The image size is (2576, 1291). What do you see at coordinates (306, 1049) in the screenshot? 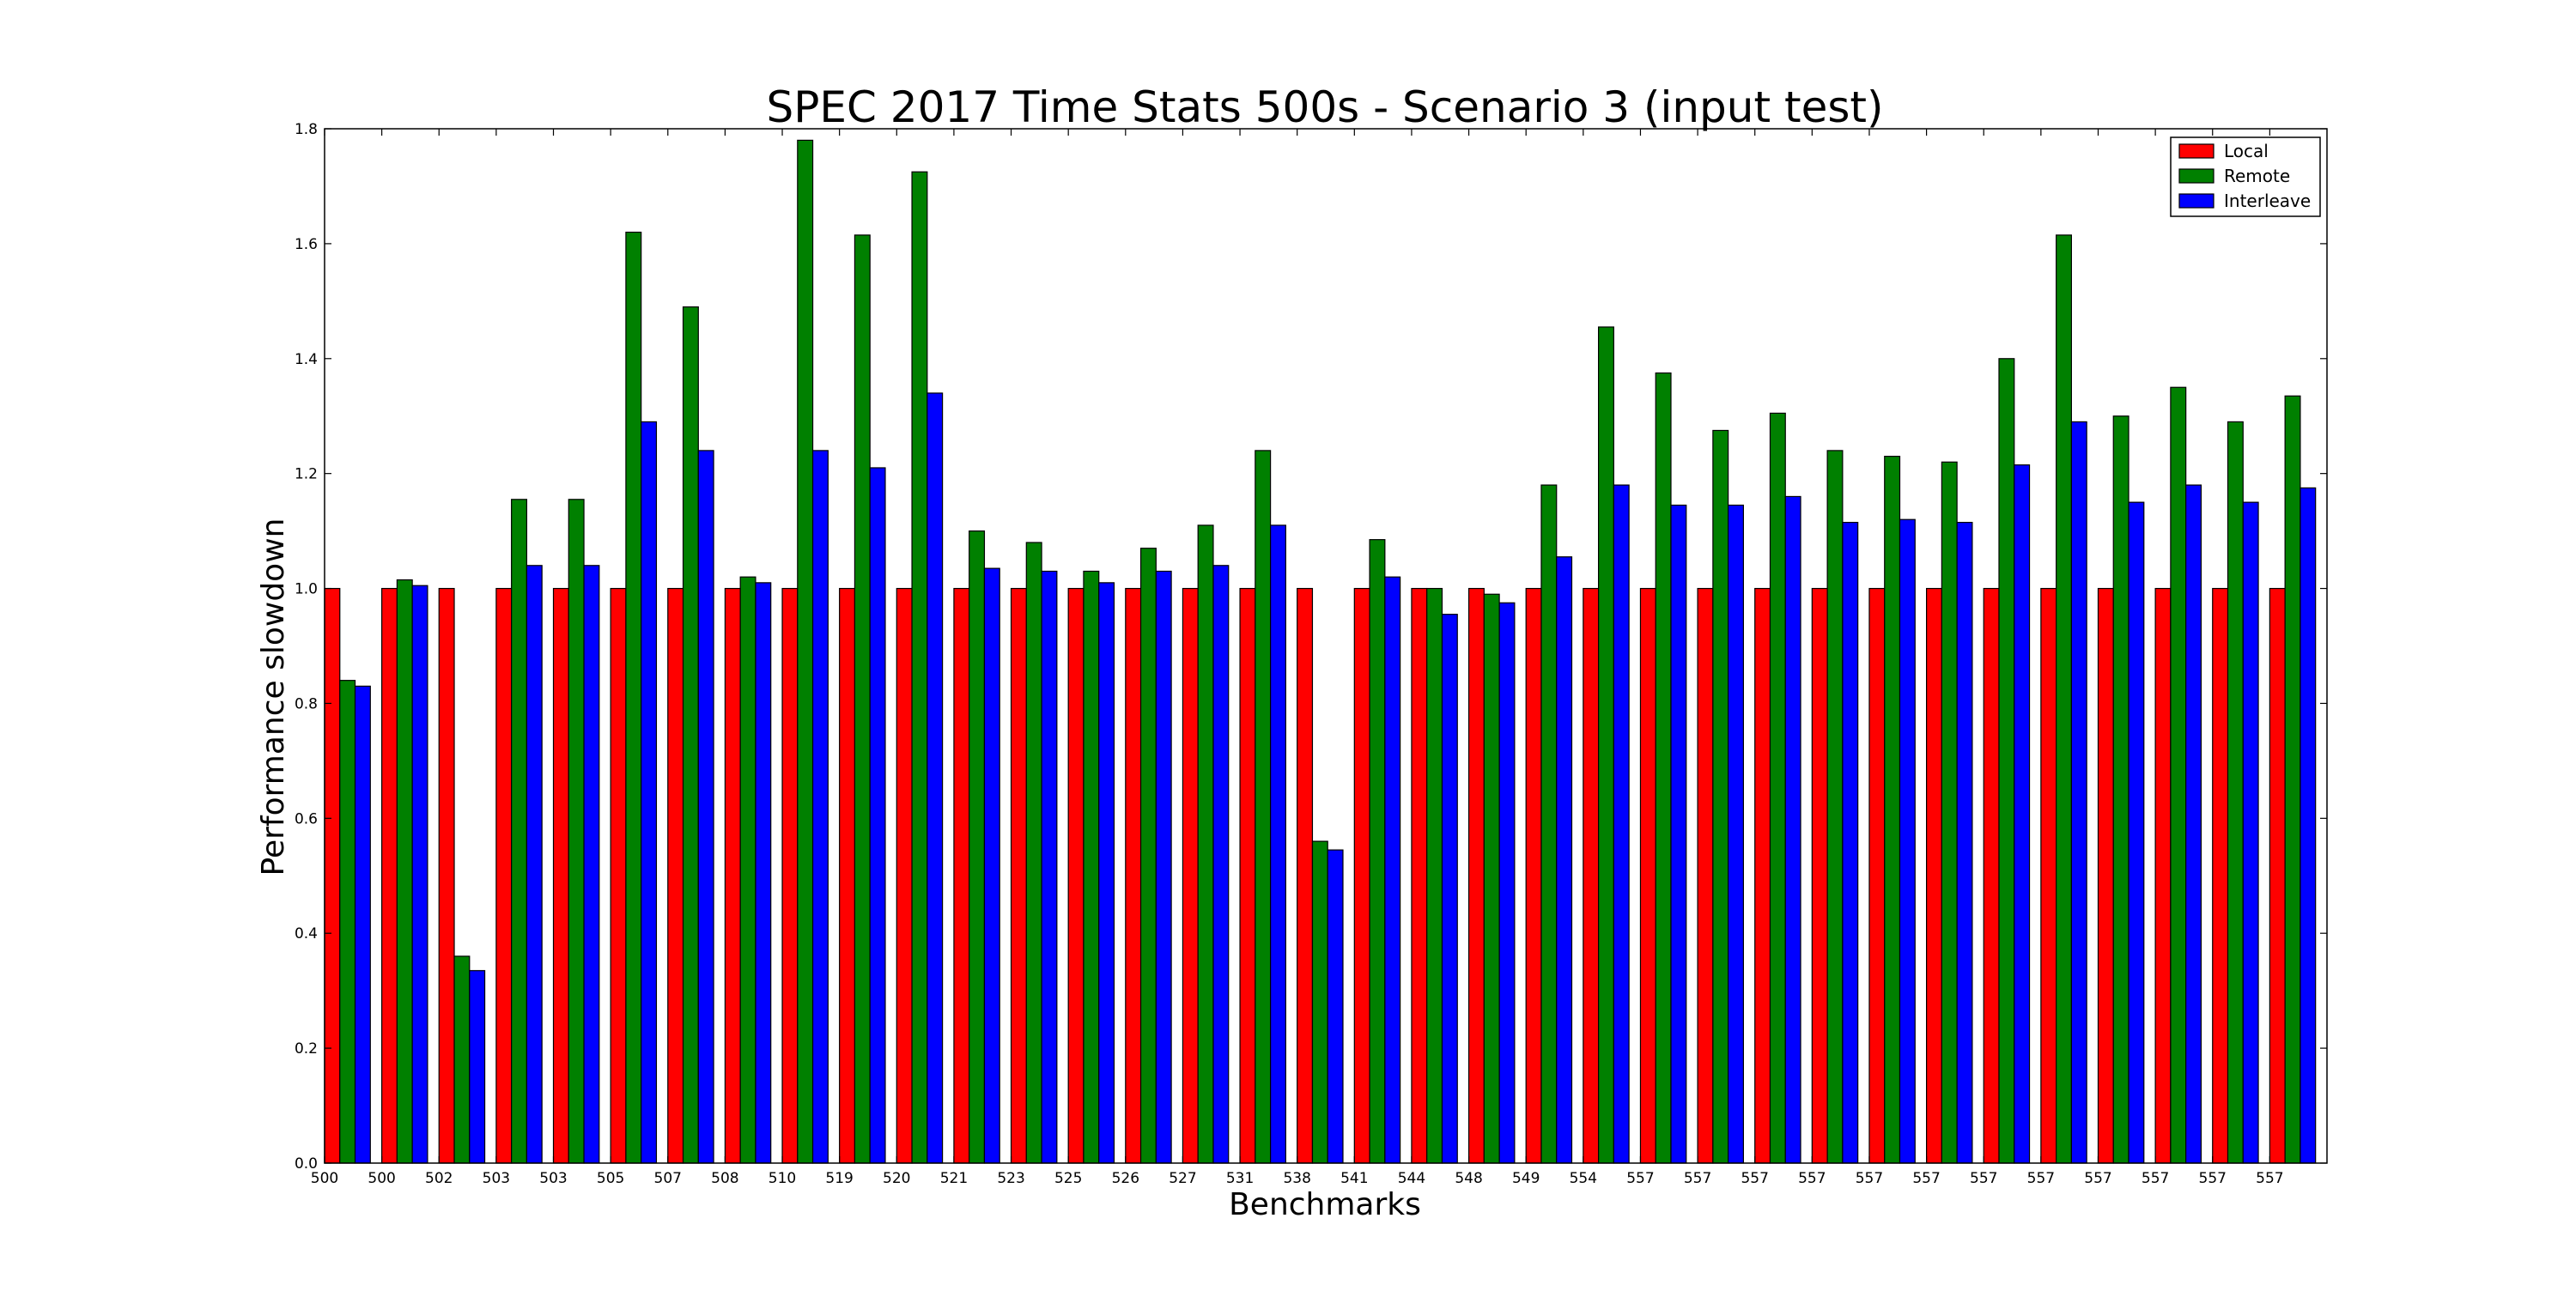
I see `y-tick-label: 0.2` at bounding box center [306, 1049].